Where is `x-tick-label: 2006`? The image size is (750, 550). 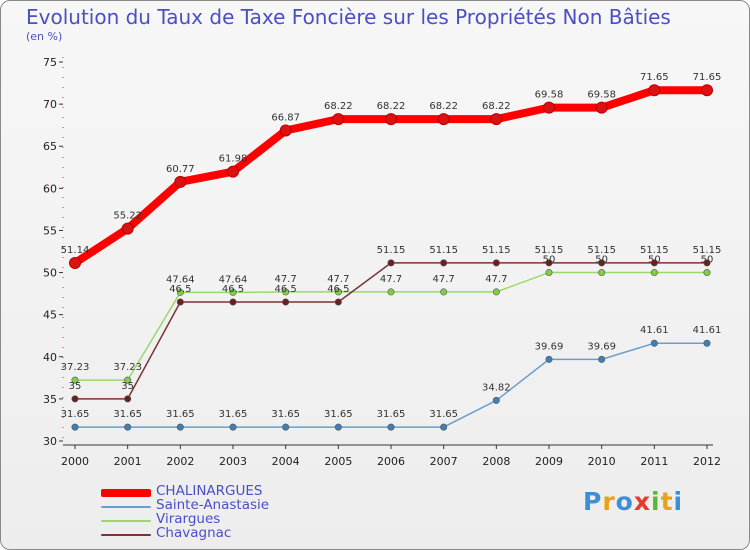
x-tick-label: 2006 is located at coordinates (391, 461).